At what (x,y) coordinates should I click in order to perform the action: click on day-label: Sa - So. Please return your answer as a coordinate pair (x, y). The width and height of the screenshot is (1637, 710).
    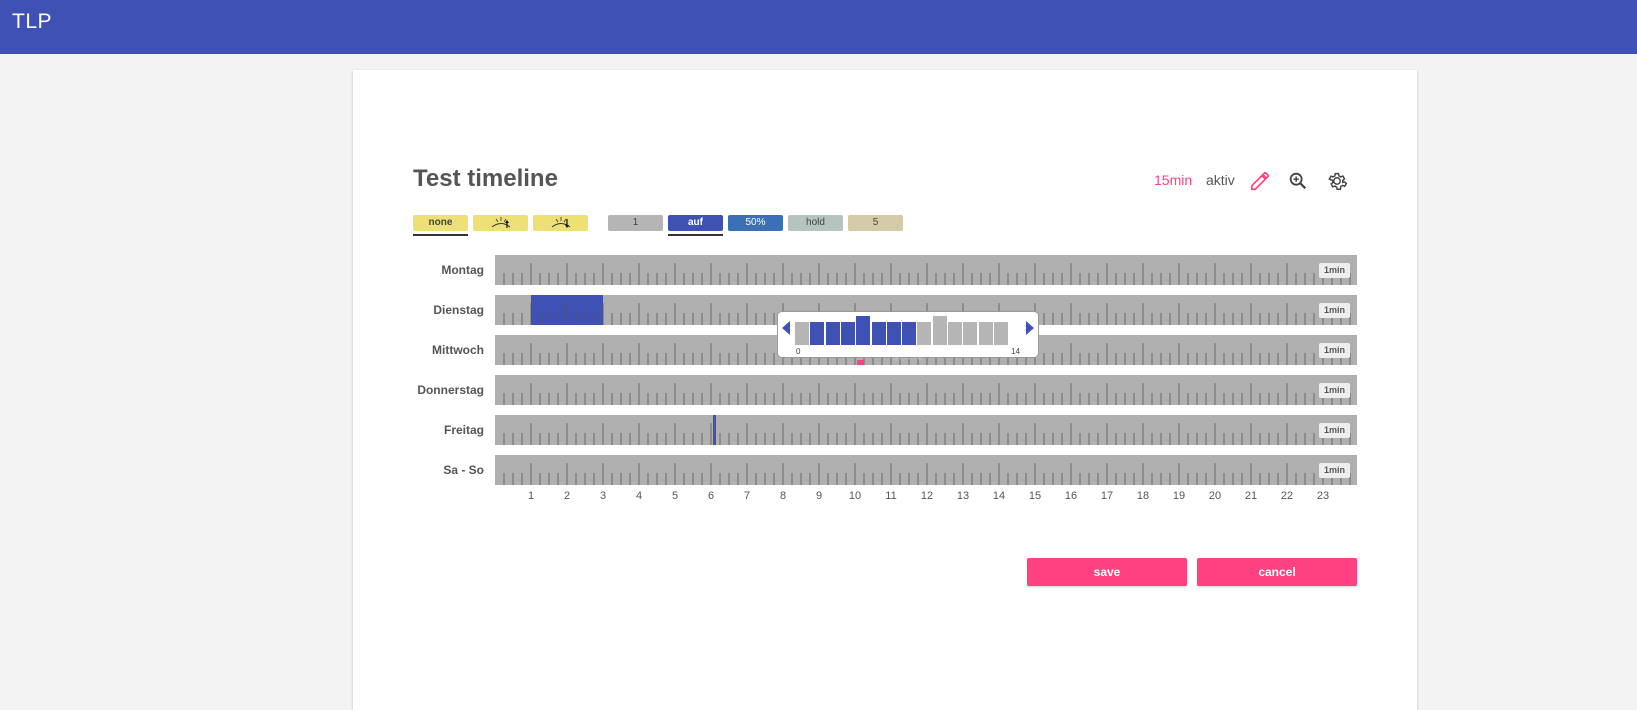
    Looking at the image, I should click on (463, 470).